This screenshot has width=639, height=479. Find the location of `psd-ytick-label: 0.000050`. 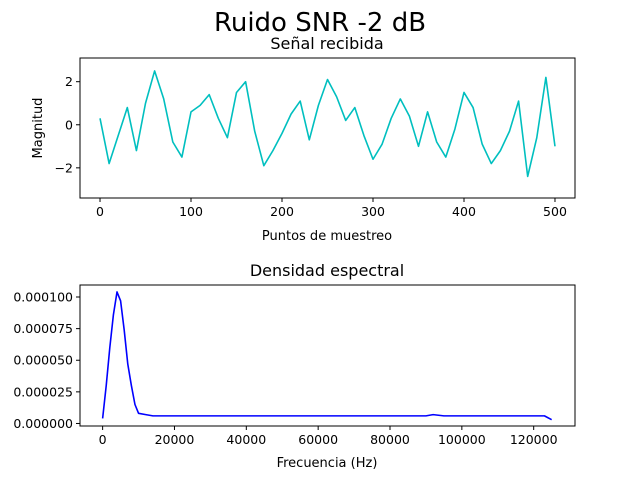

psd-ytick-label: 0.000050 is located at coordinates (43, 360).